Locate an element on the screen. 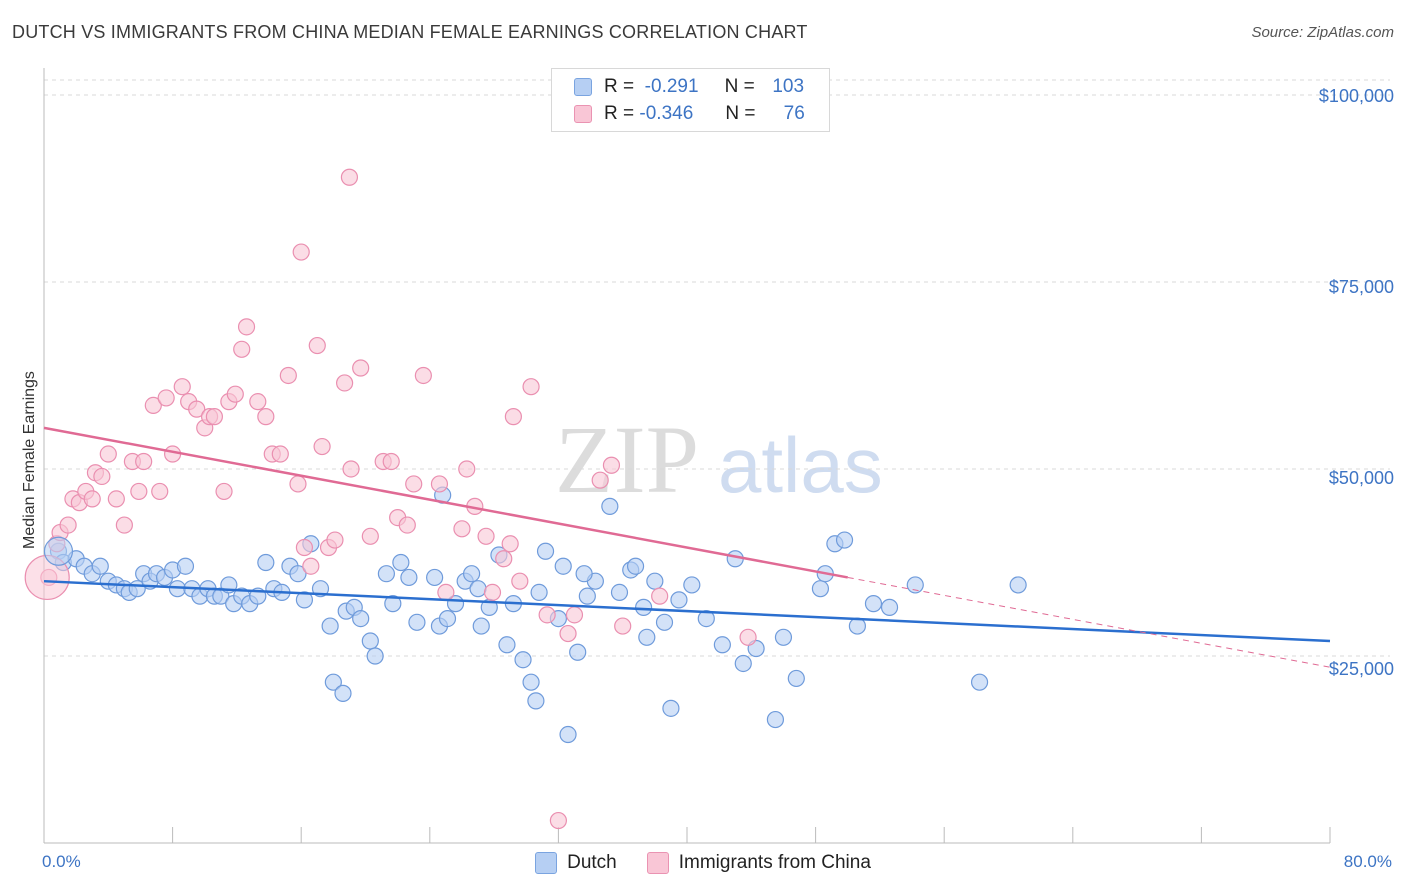 Image resolution: width=1406 pixels, height=892 pixels. x-tick-label-max: 80.0% is located at coordinates (1367, 861).